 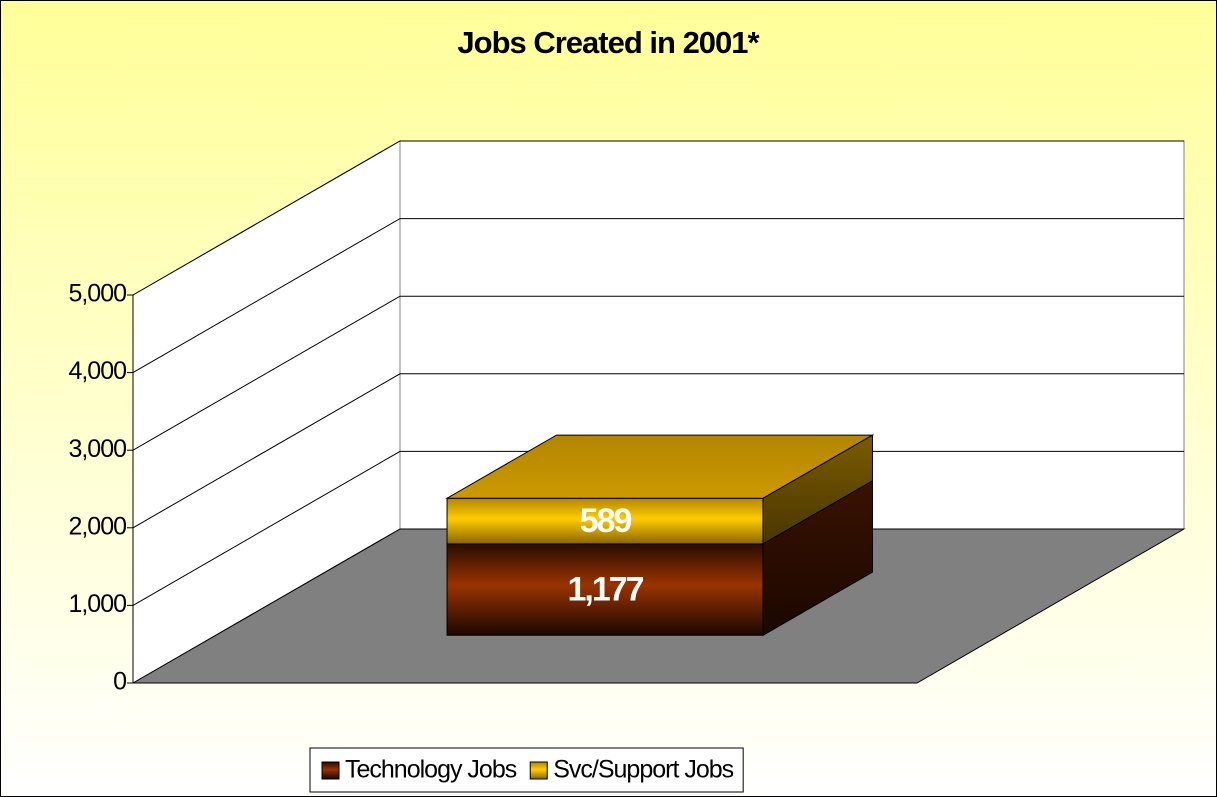 What do you see at coordinates (431, 770) in the screenshot?
I see `legend-label: Technology Jobs` at bounding box center [431, 770].